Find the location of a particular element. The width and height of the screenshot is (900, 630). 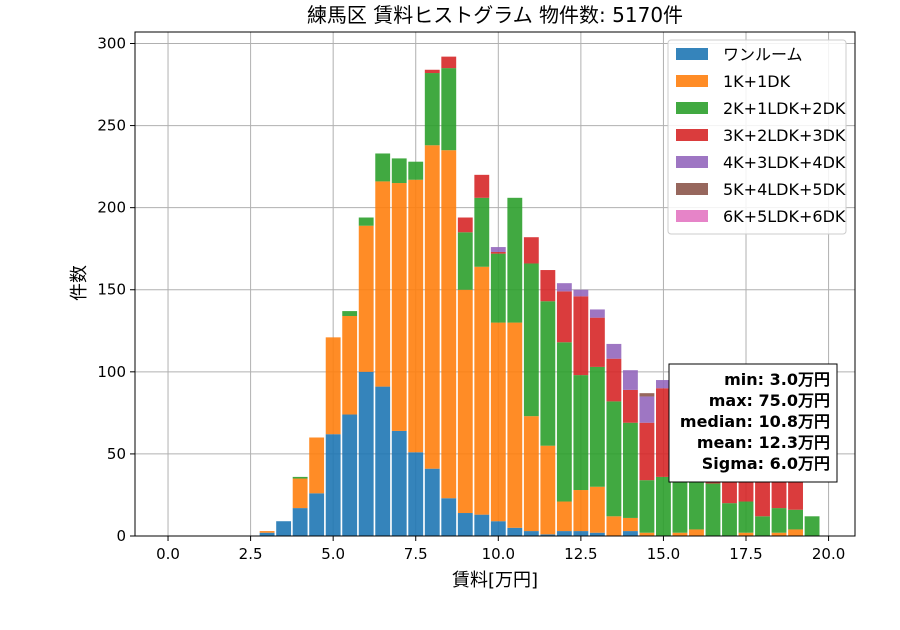

legend-label: 5K+4LDK+5DK is located at coordinates (784, 189).